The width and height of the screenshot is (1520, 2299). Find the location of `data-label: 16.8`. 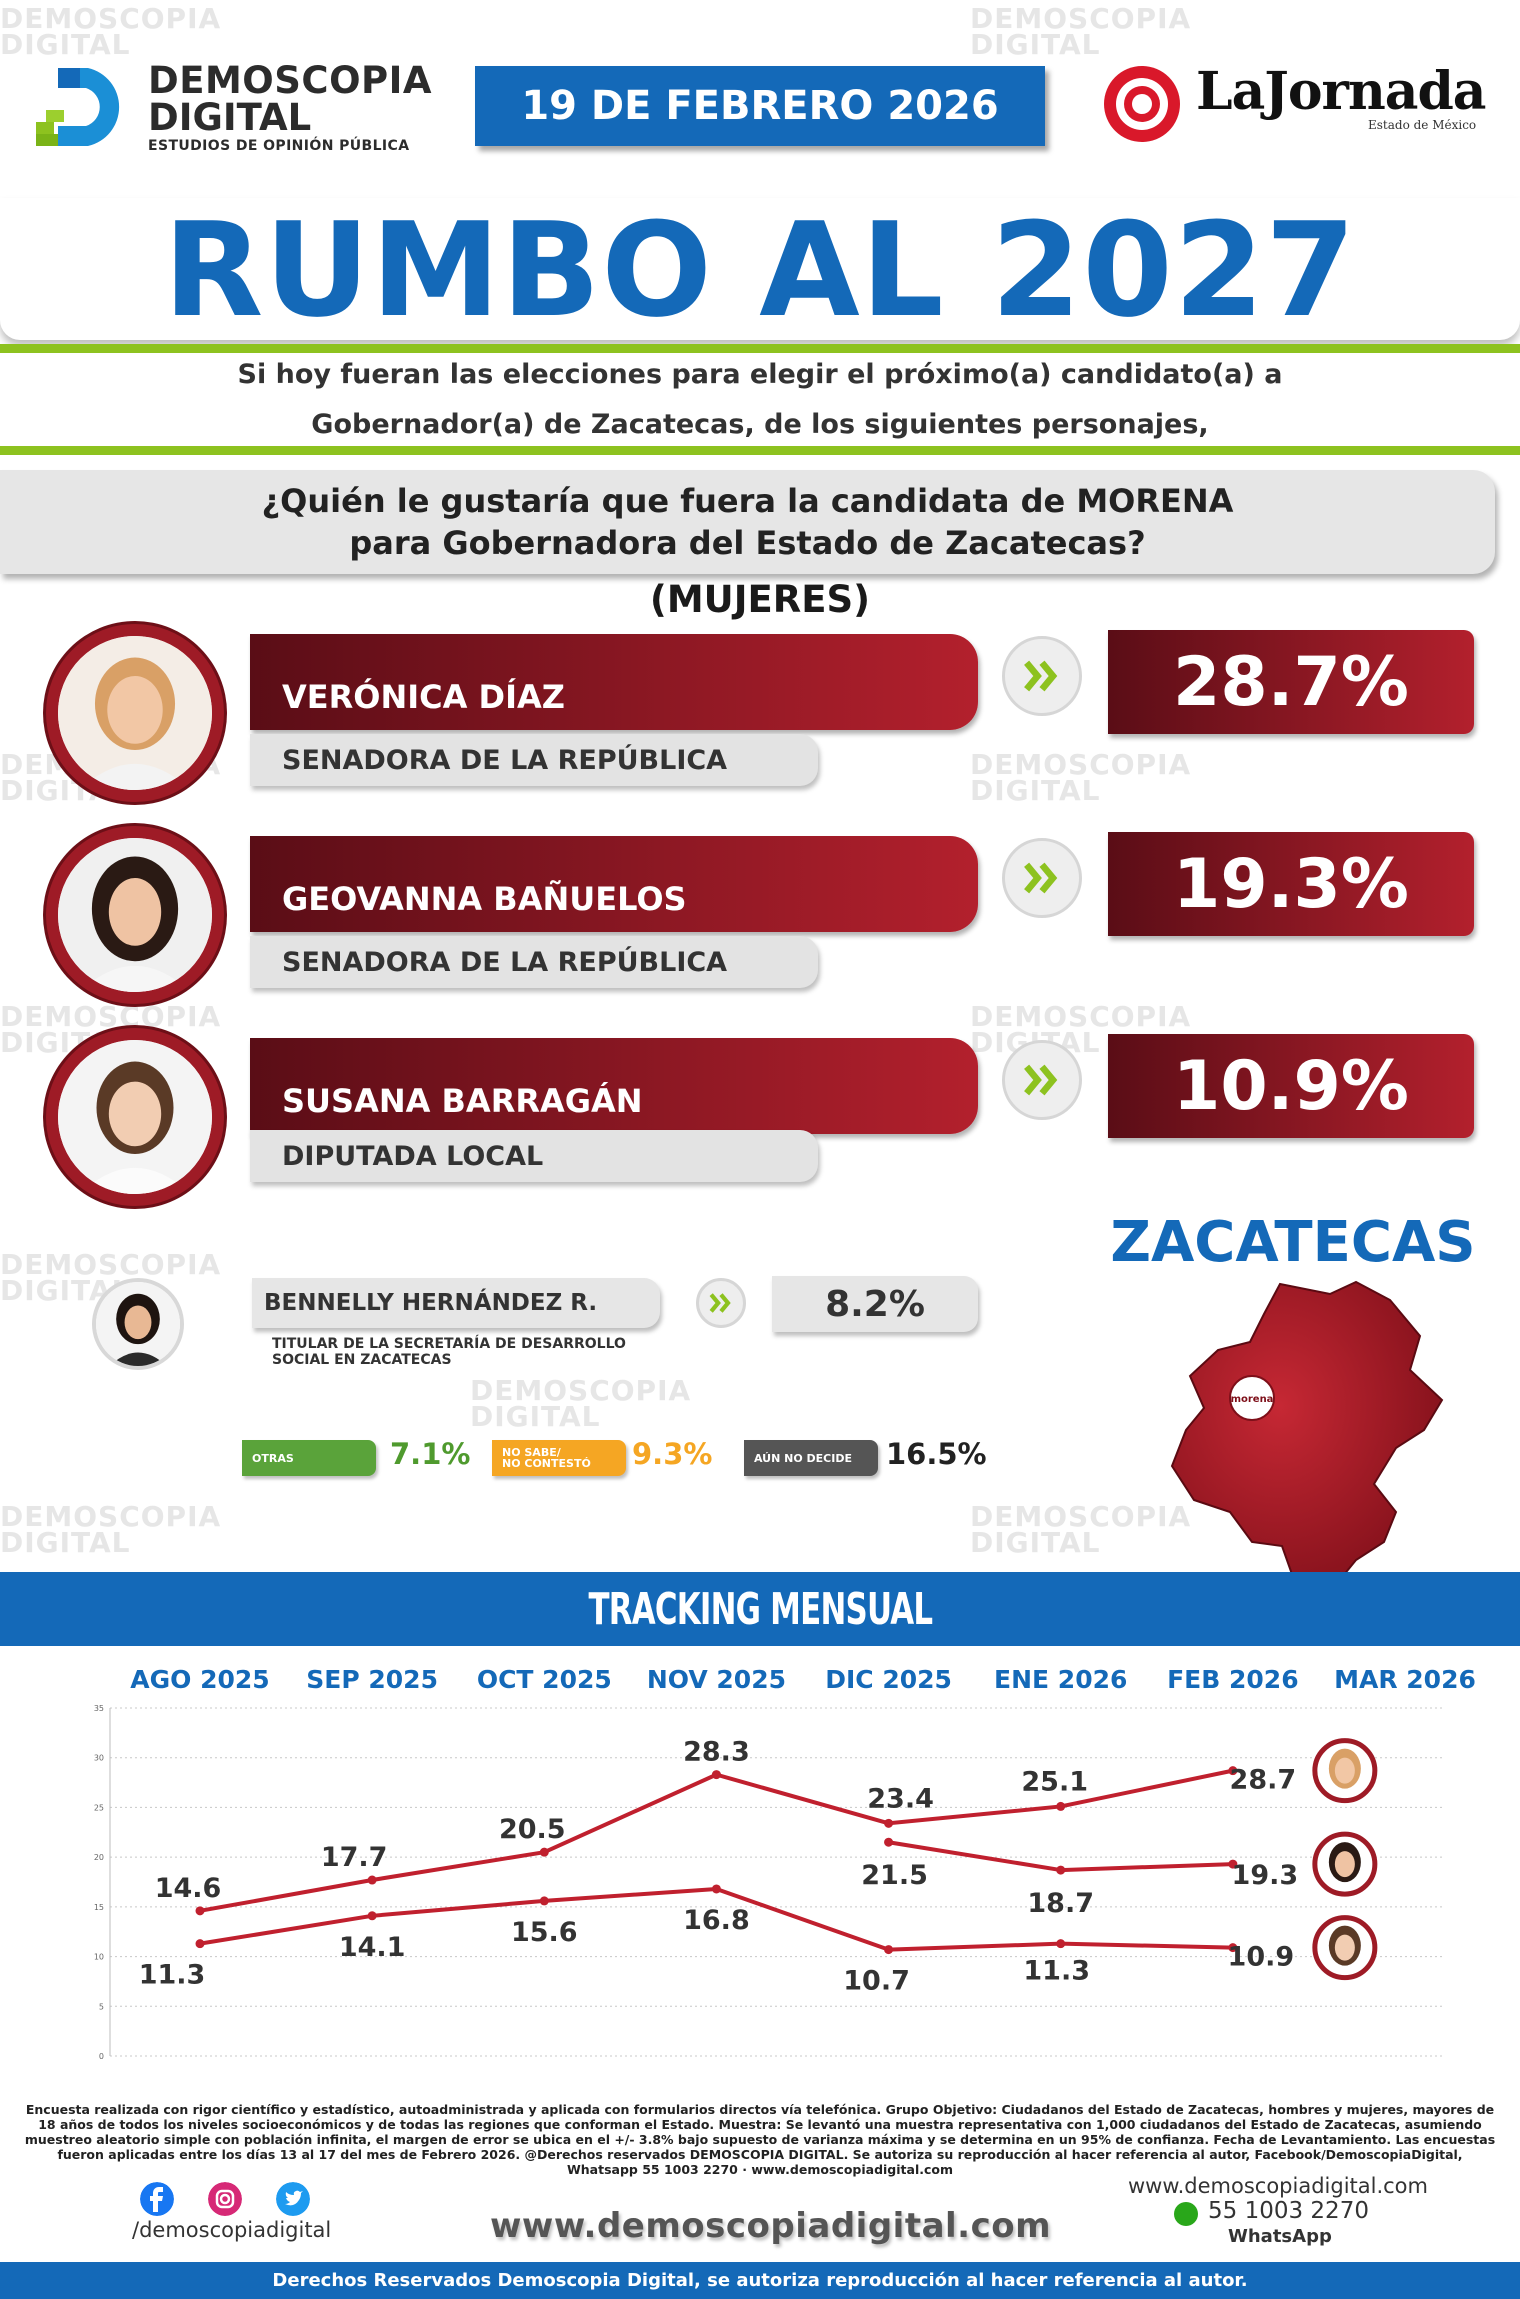

data-label: 16.8 is located at coordinates (716, 1920).